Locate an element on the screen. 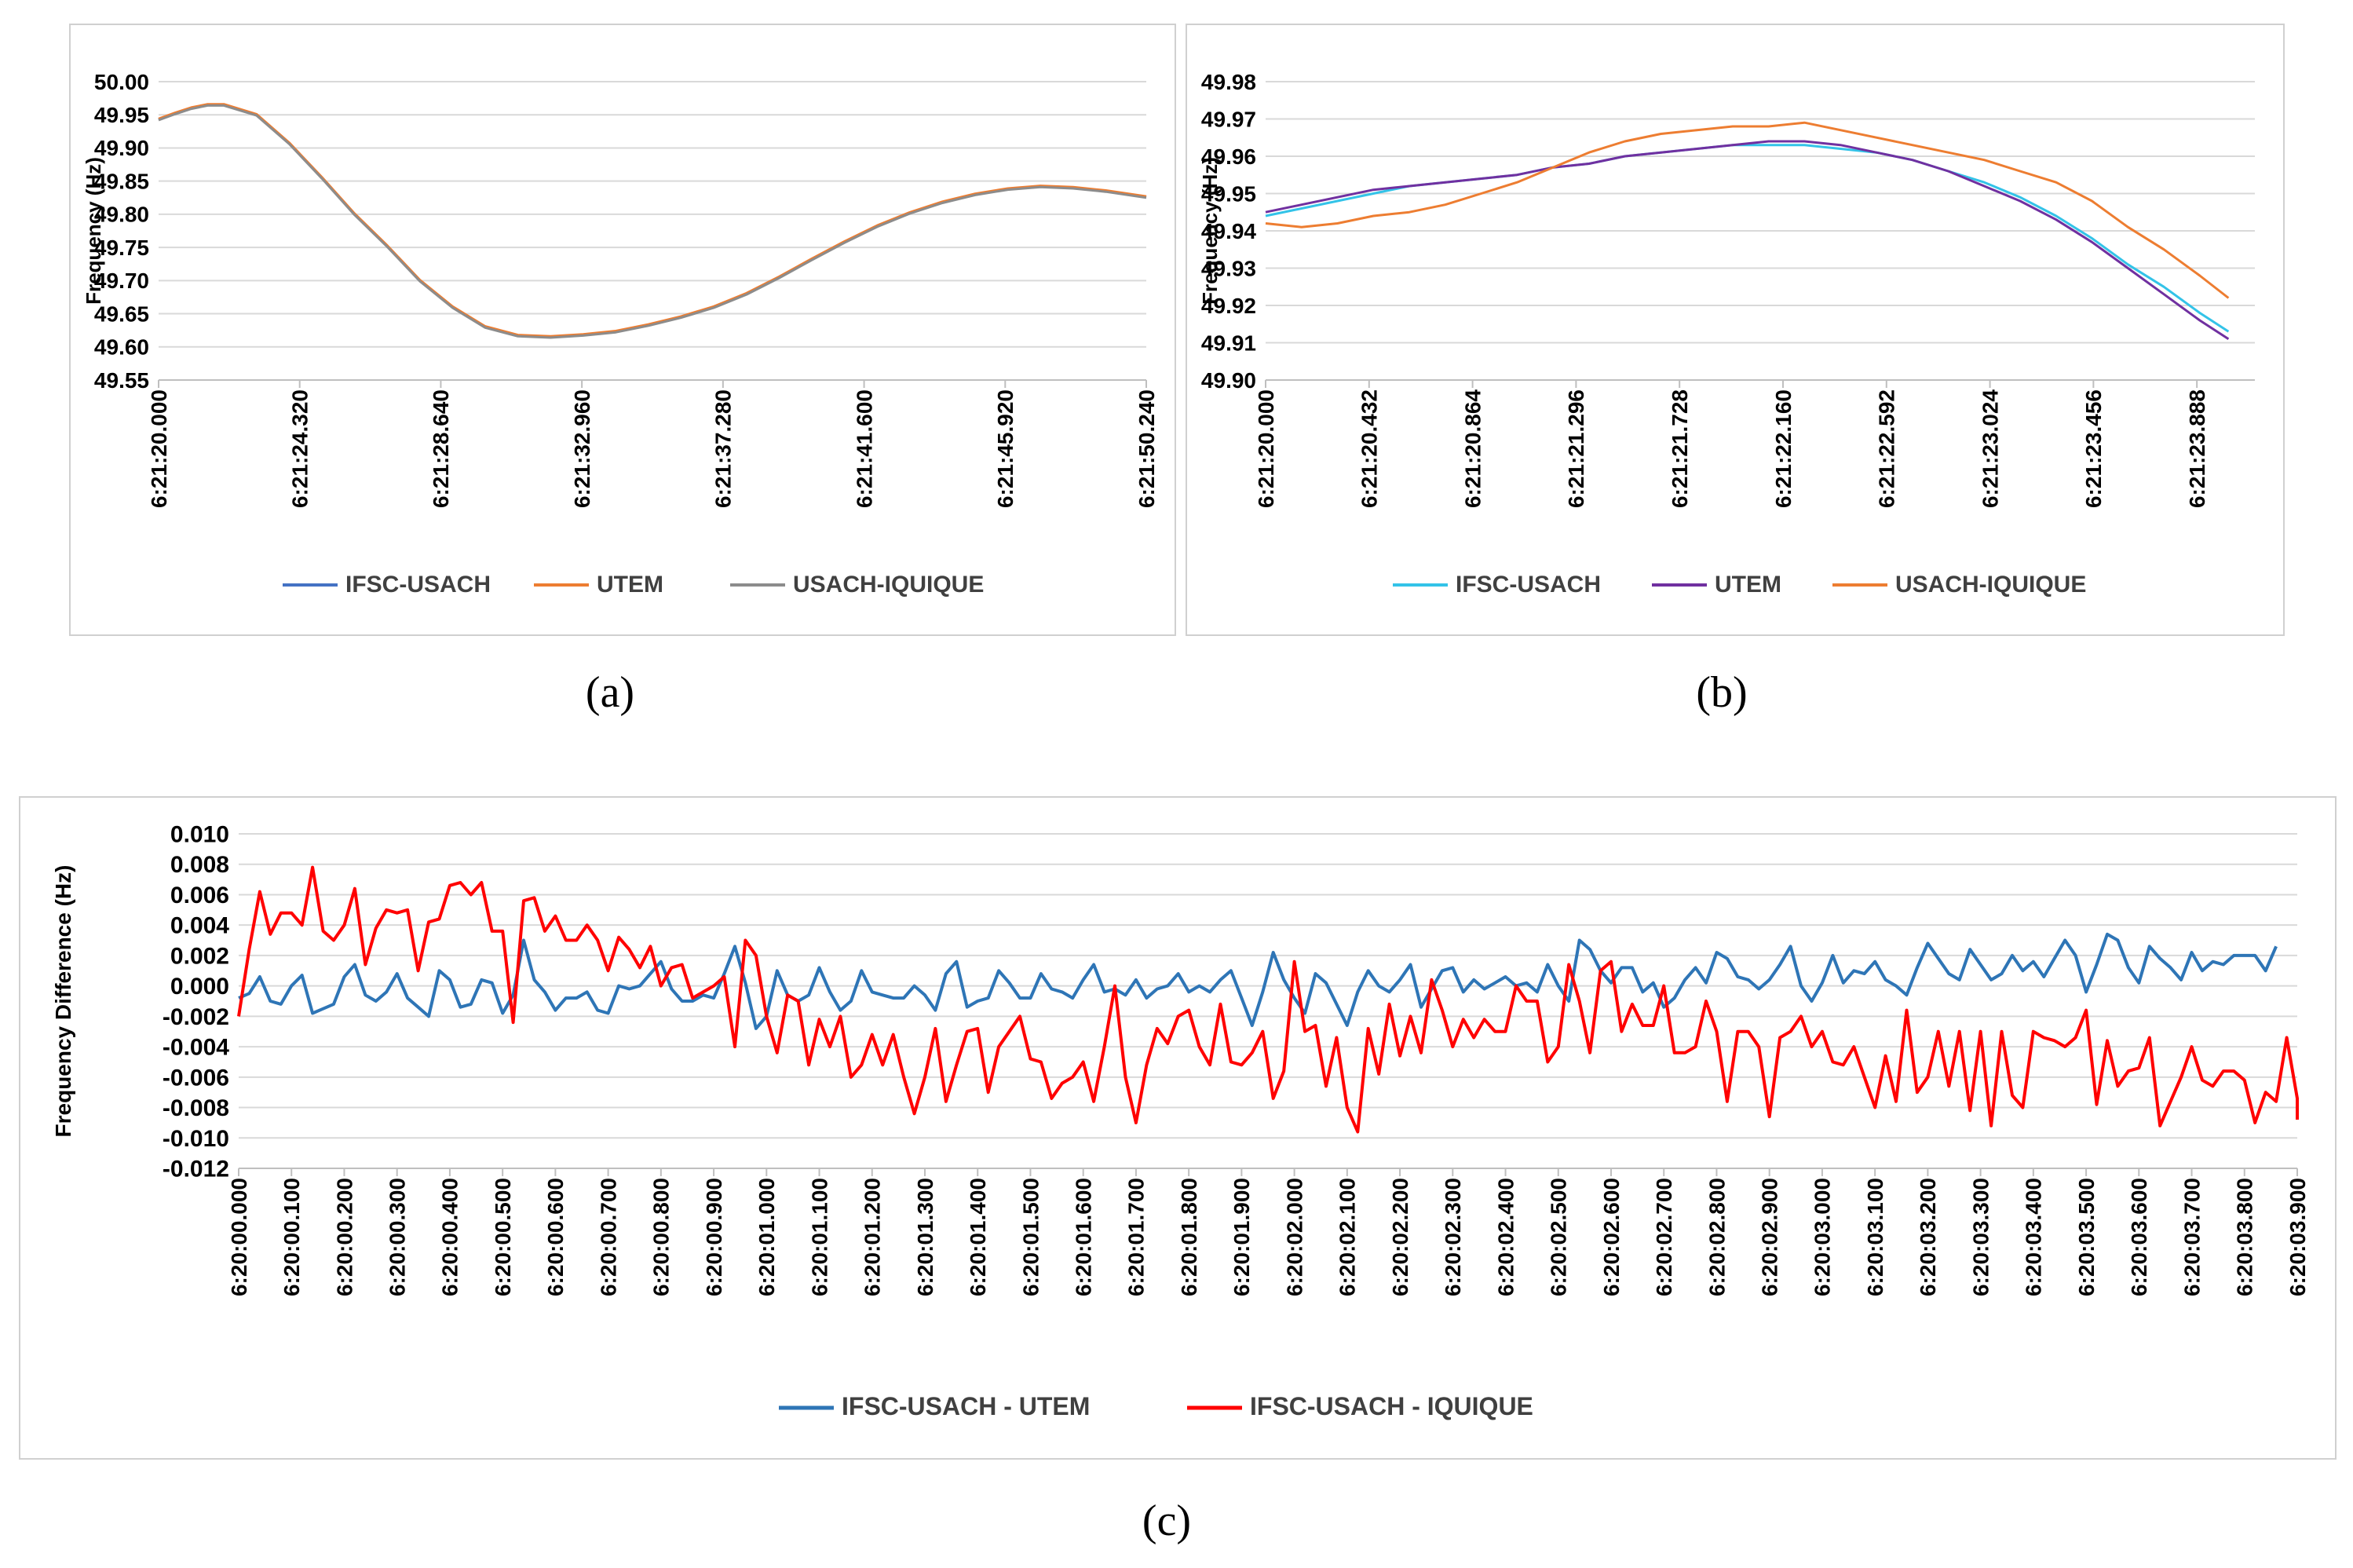  x-tick-label: 6:20:03.900 is located at coordinates (2297, 1237).